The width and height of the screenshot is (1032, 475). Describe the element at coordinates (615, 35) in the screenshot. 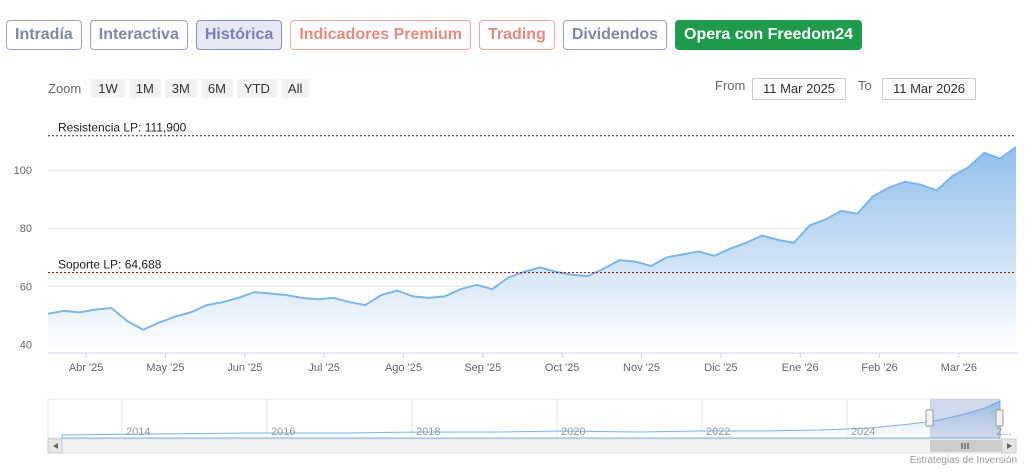

I see `tab-dividendos: Dividendos` at that location.